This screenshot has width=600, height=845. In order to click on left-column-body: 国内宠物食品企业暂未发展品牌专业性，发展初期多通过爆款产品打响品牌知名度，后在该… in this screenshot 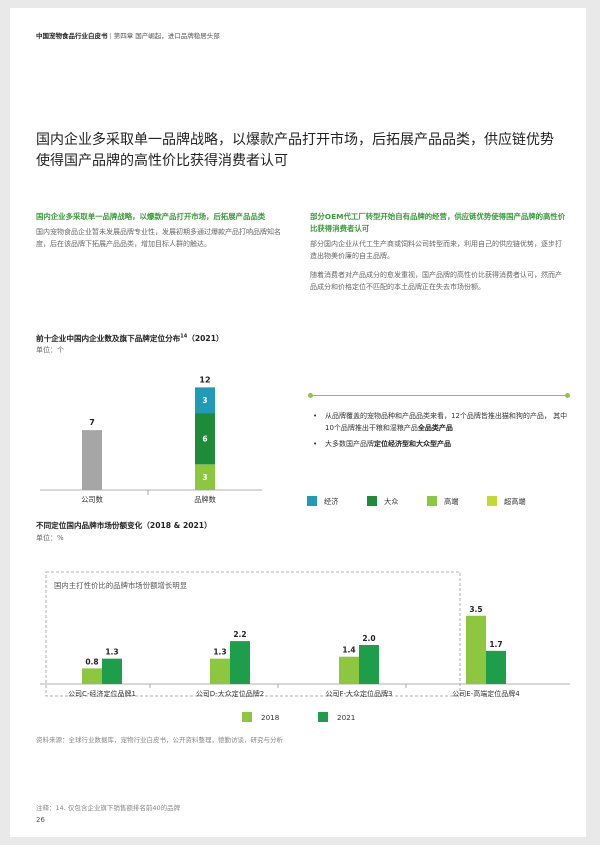, I will do `click(158, 238)`.